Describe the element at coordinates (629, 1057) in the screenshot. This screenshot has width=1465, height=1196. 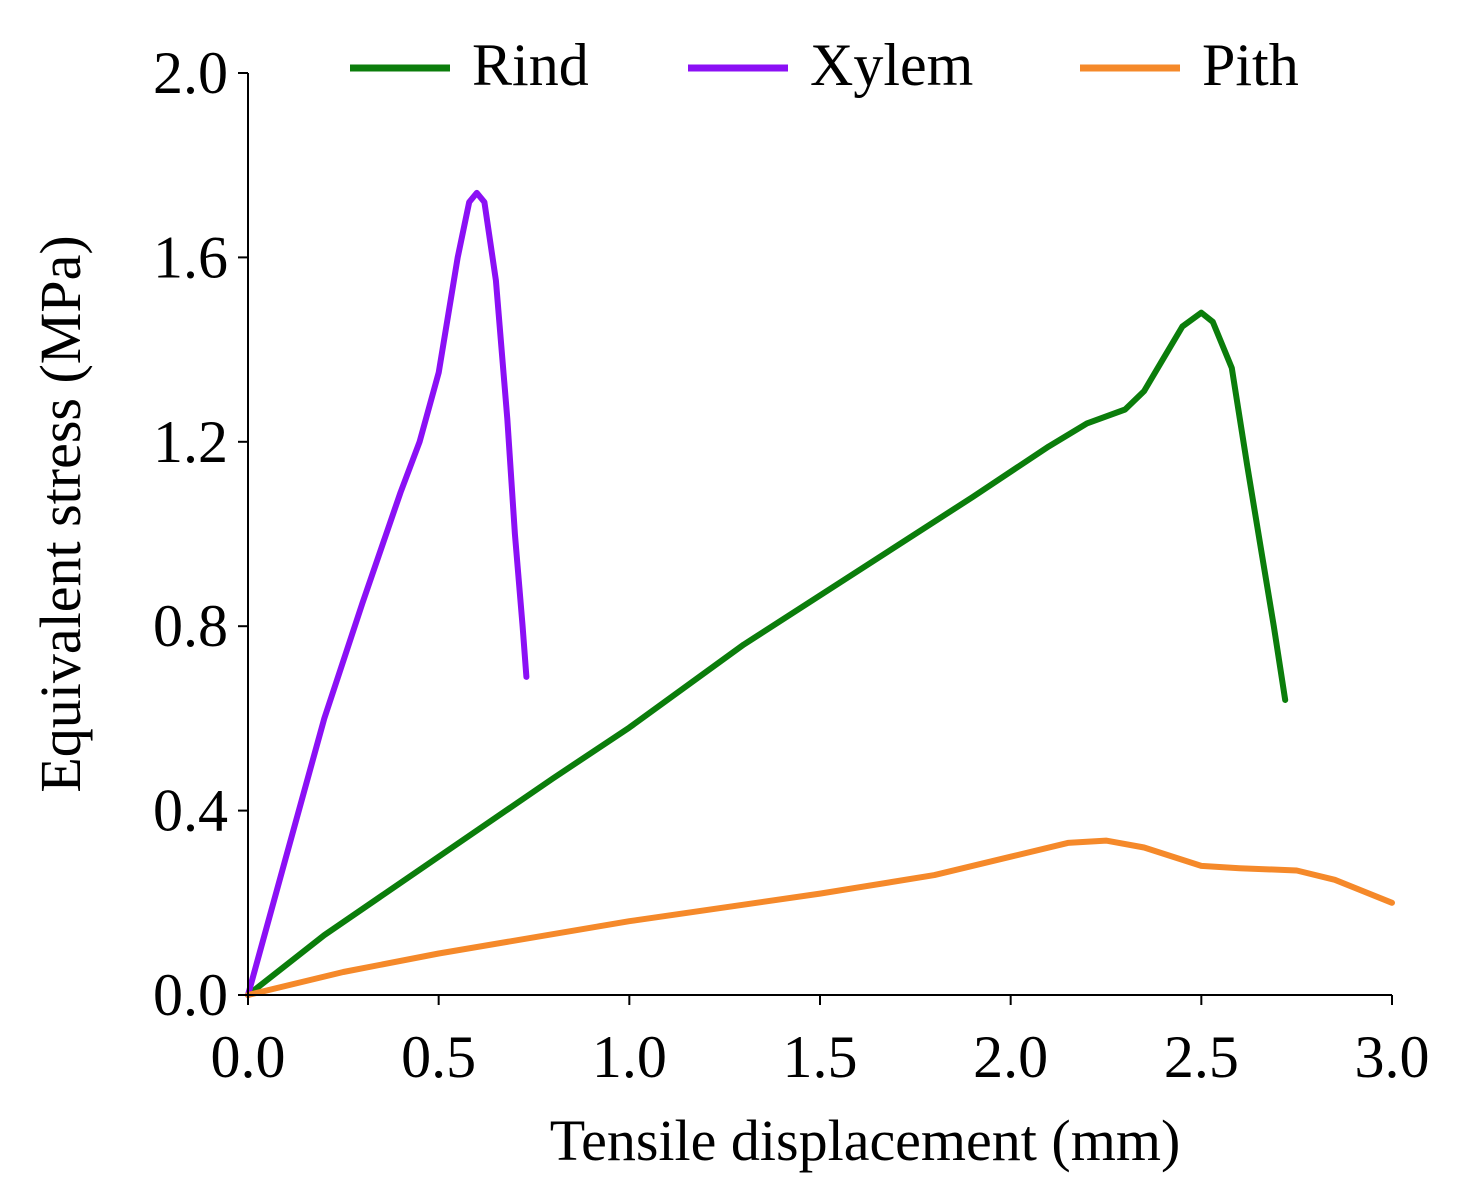
I see `x-tick-label: 1.0` at that location.